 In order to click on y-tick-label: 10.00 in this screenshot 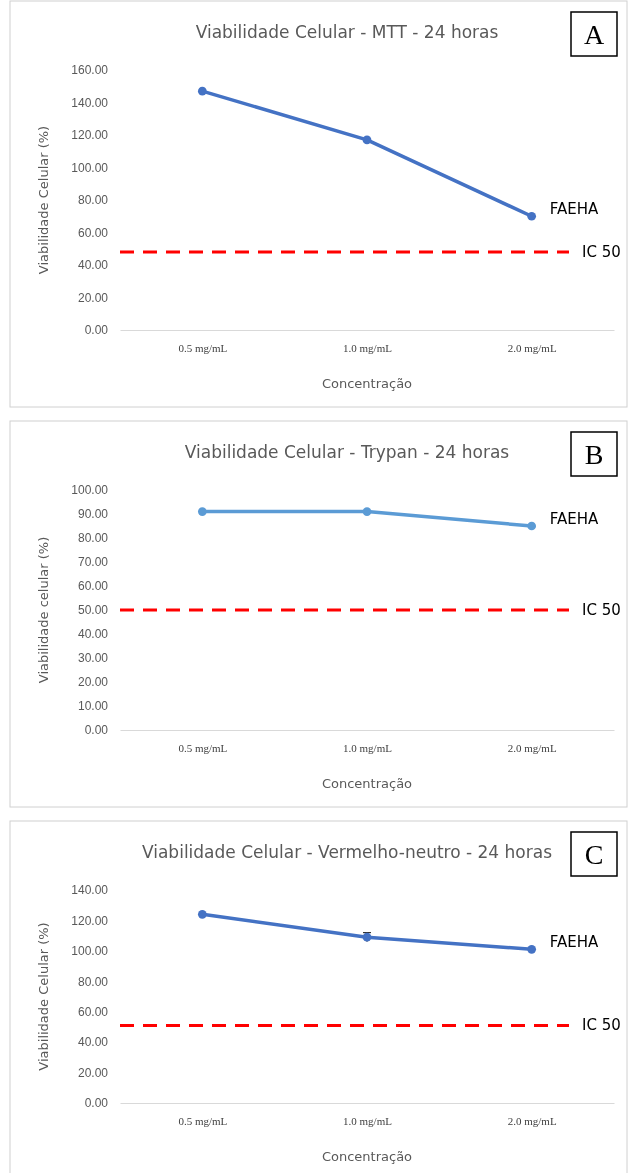, I will do `click(93, 706)`.